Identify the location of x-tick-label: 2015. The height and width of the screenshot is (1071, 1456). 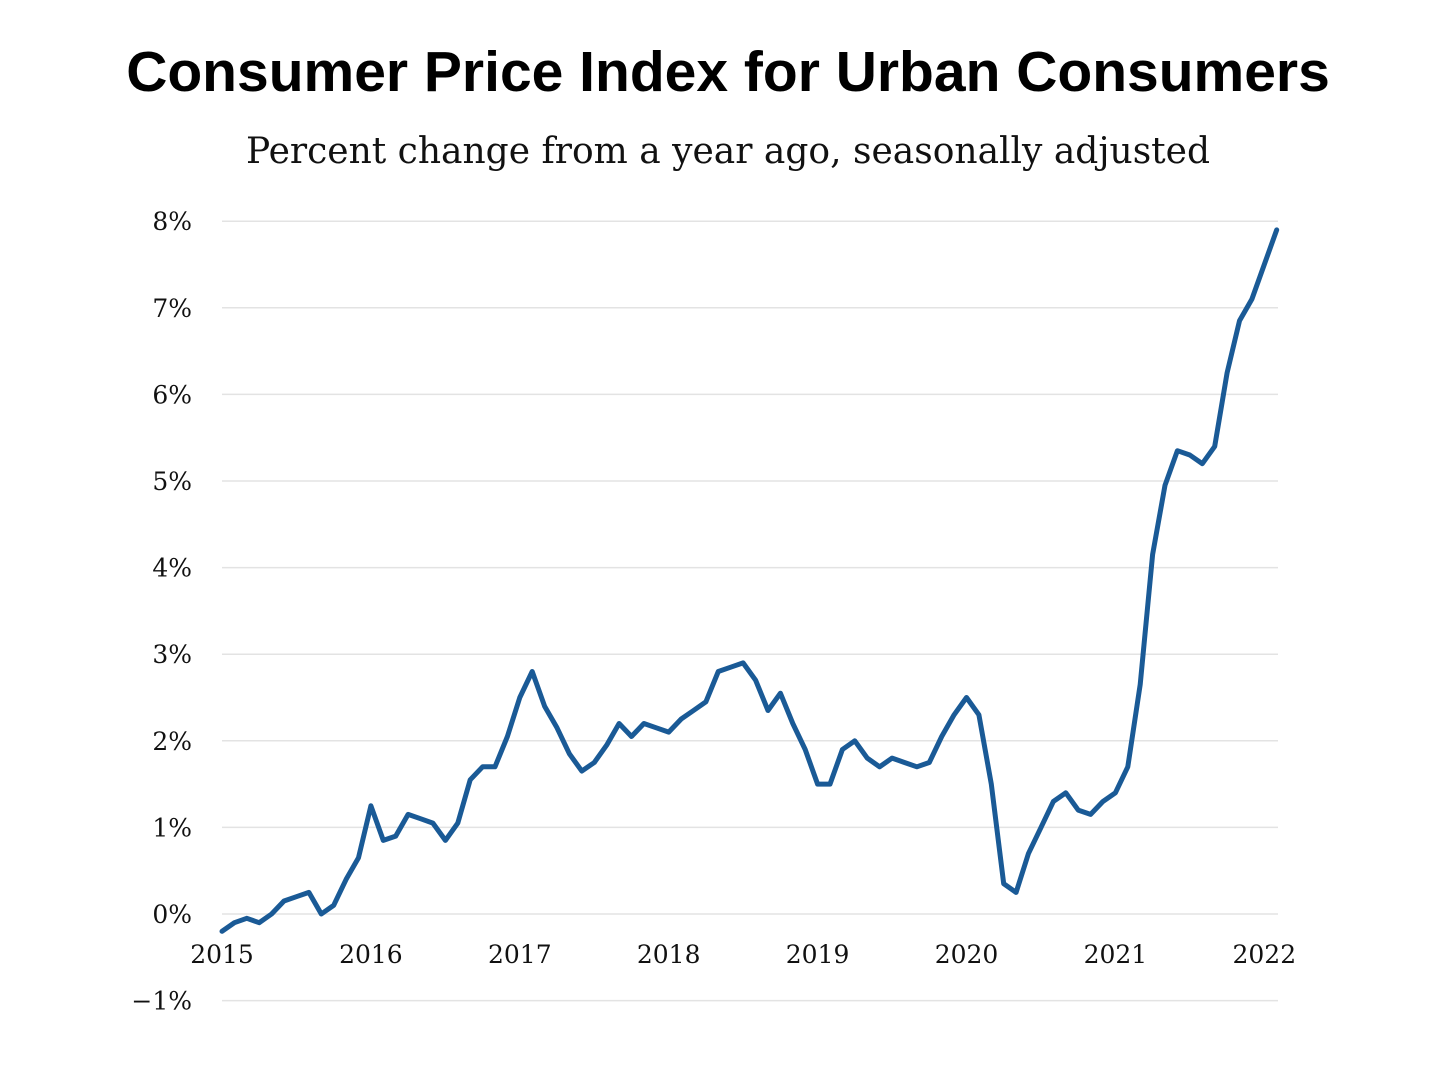
(222, 954).